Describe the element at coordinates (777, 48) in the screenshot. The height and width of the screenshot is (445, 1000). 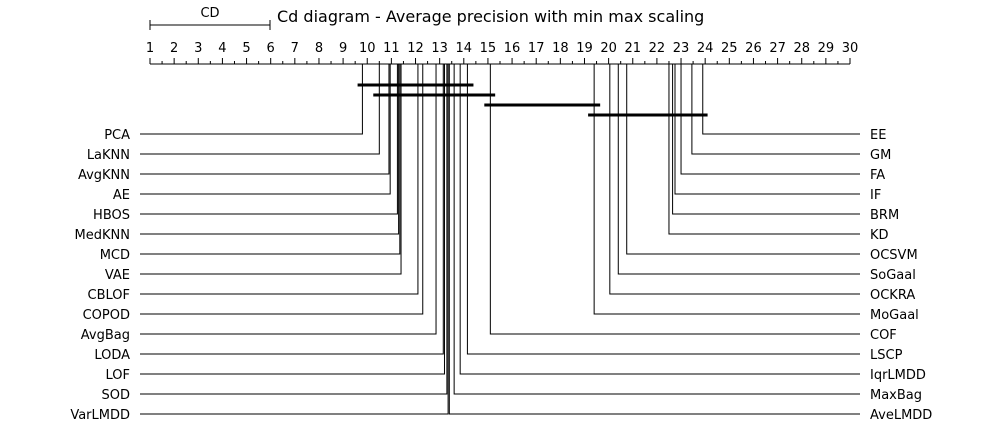
I see `tick-label: 27` at that location.